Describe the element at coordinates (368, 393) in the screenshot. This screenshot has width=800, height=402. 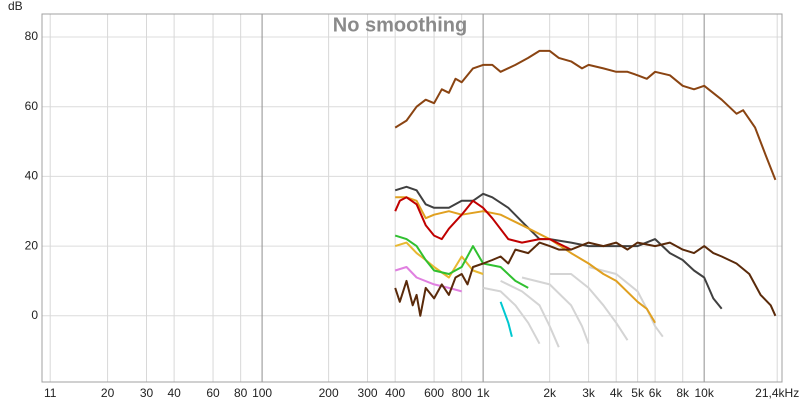
I see `x-tick-label: 300` at that location.